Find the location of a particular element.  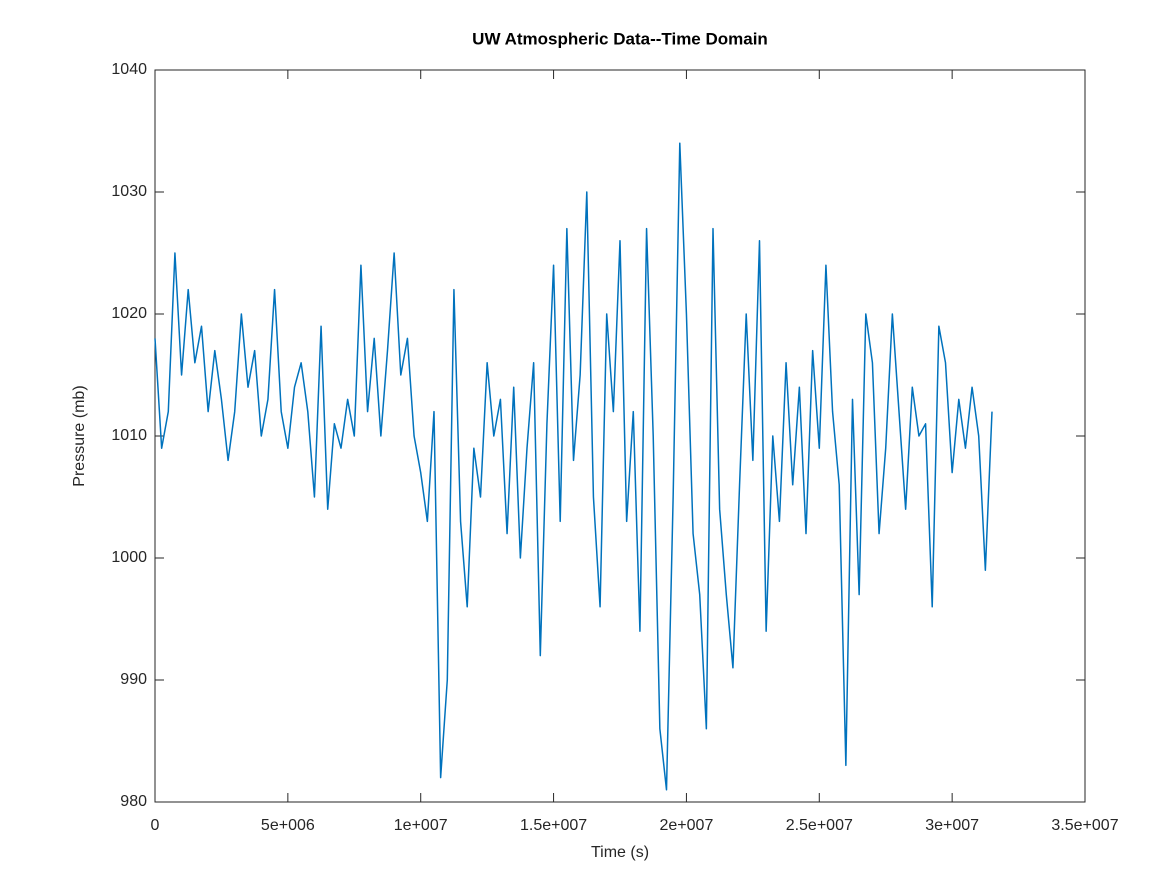

y-tick-label: 1020 is located at coordinates (129, 313).